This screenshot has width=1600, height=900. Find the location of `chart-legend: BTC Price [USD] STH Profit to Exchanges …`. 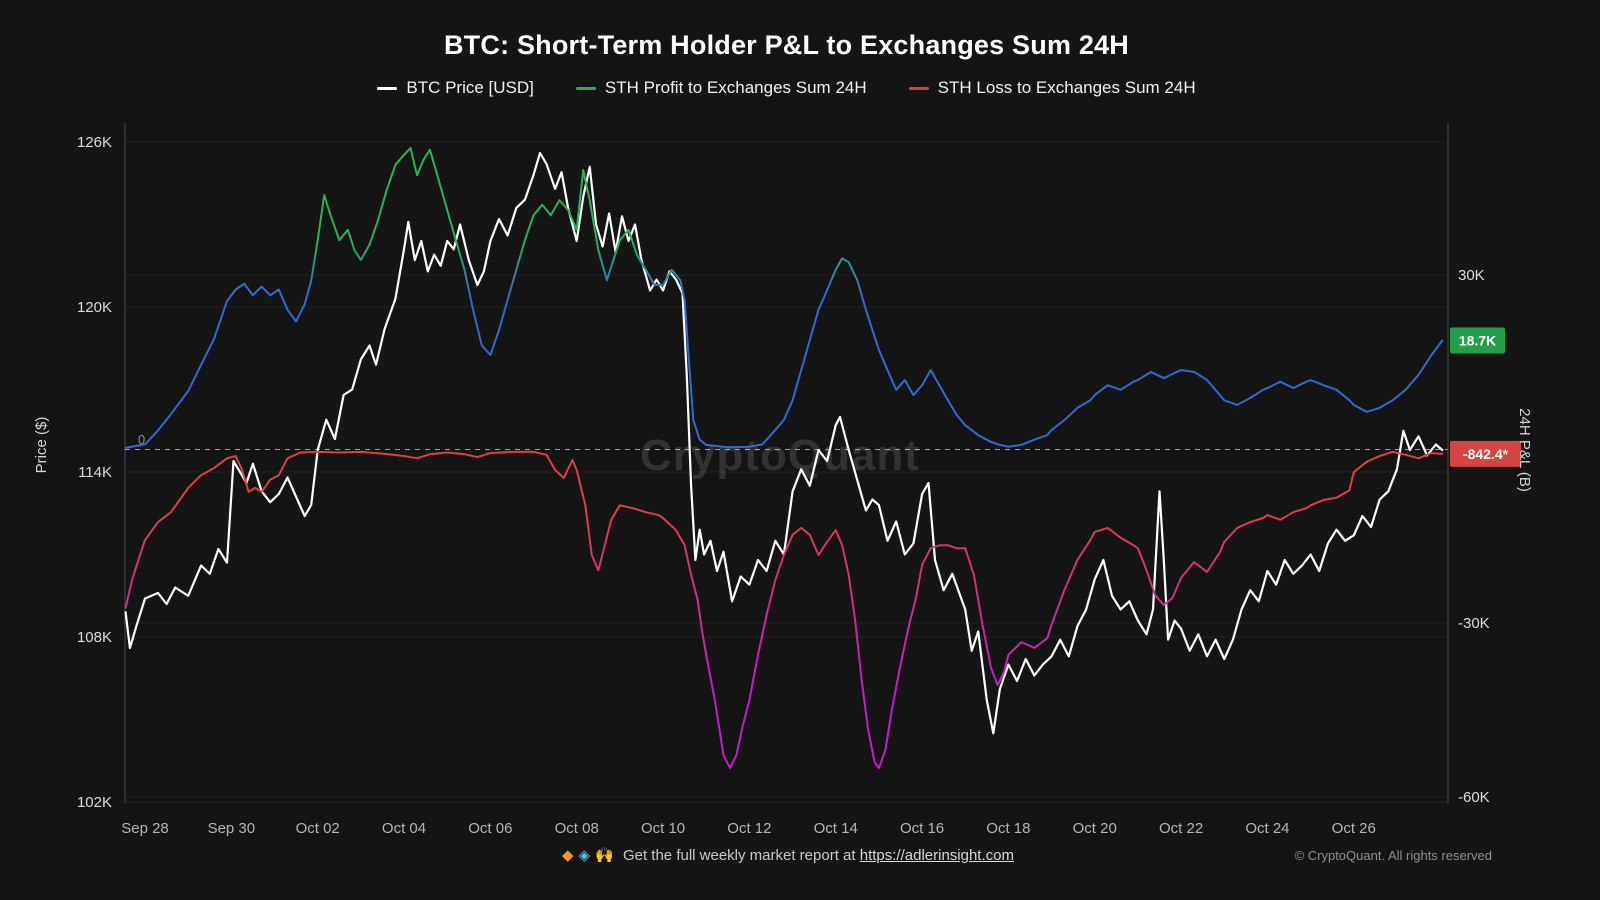

chart-legend: BTC Price [USD] STH Profit to Exchanges … is located at coordinates (786, 88).